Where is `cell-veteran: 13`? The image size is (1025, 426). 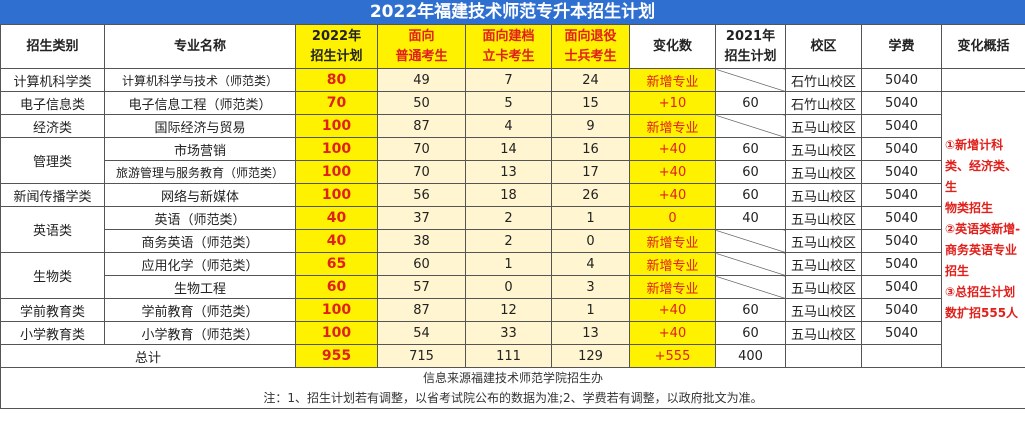 cell-veteran: 13 is located at coordinates (590, 333).